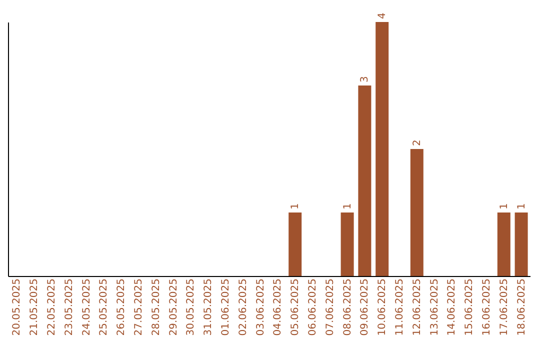  Describe the element at coordinates (278, 307) in the screenshot. I see `x-tick-label: 04.06.2025` at that location.